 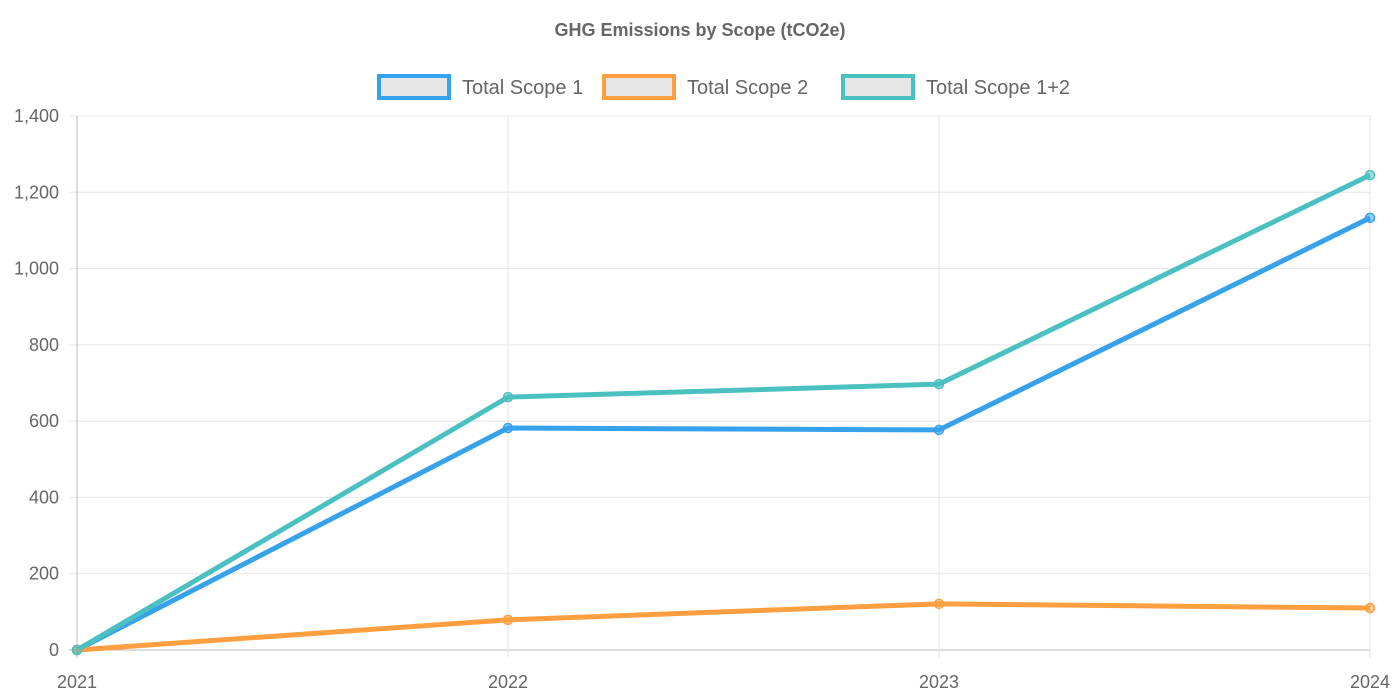 I want to click on y-tick-label: 400, so click(x=44, y=497).